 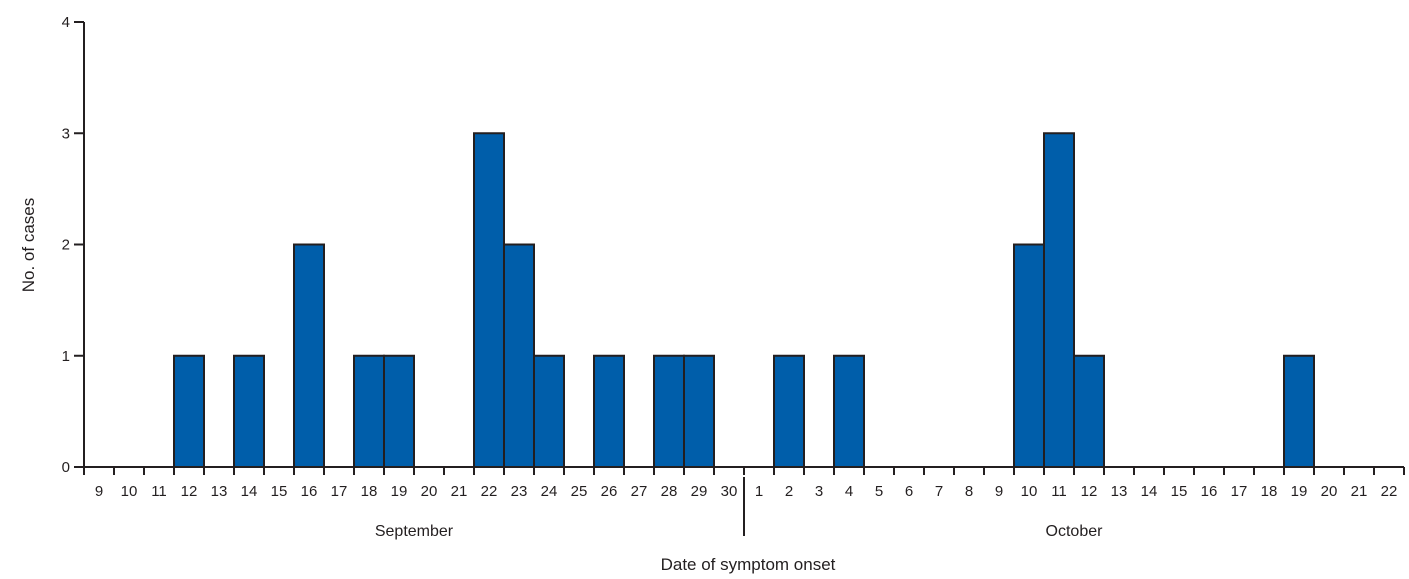 I want to click on x-tick-label: 7, so click(x=939, y=491).